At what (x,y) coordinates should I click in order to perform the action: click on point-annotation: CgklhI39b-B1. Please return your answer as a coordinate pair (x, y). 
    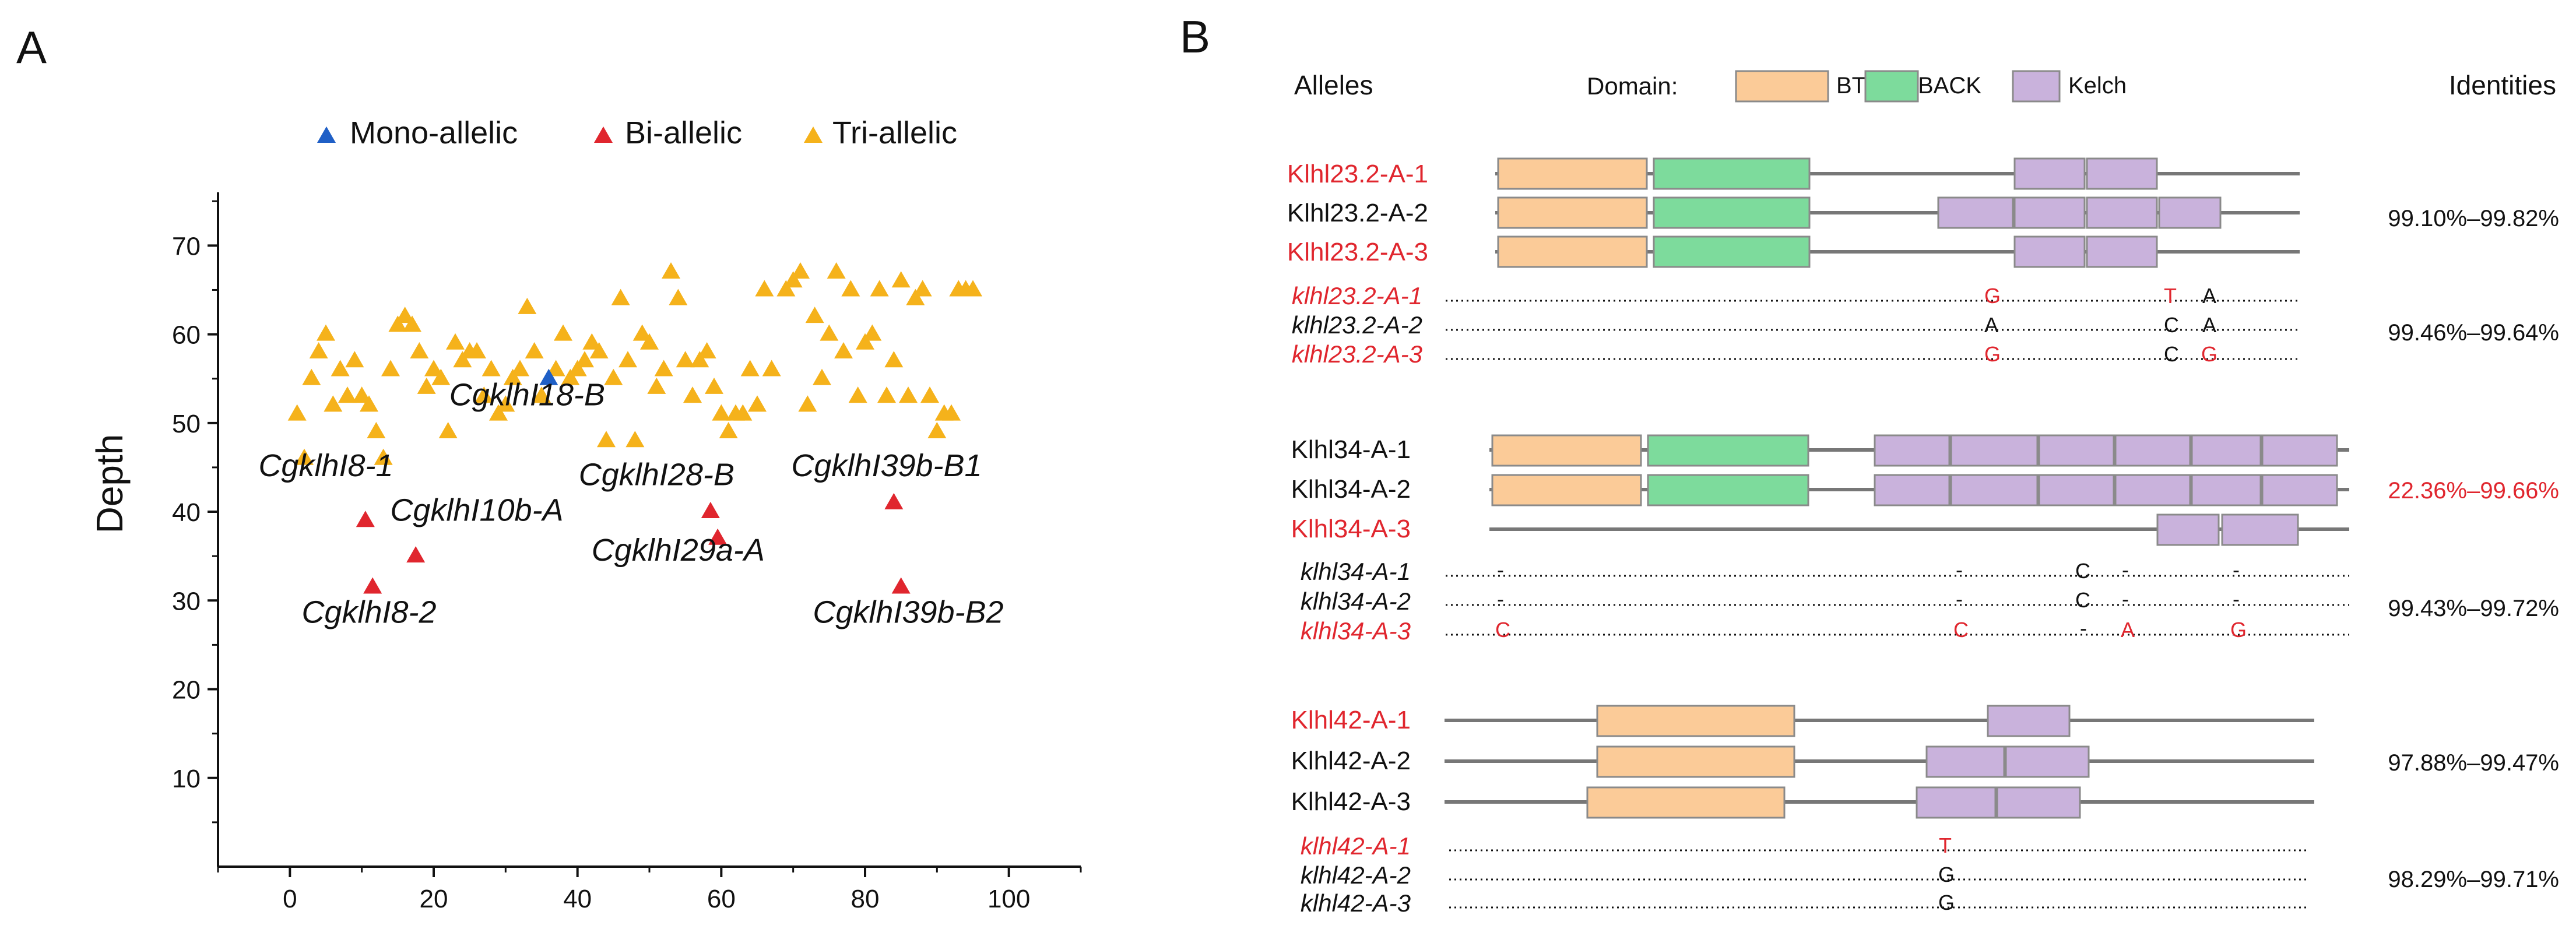
    Looking at the image, I should click on (886, 465).